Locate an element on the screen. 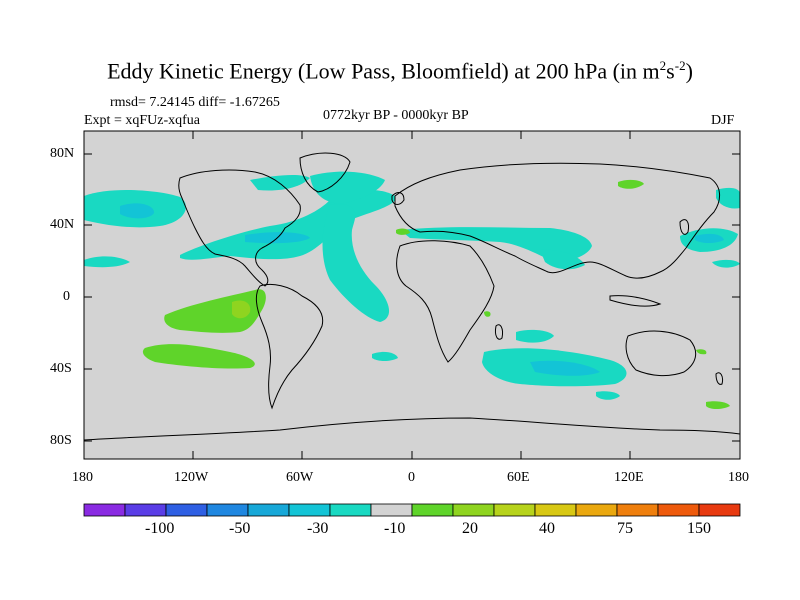 The height and width of the screenshot is (600, 800). lat-tick-label: 80S is located at coordinates (61, 440).